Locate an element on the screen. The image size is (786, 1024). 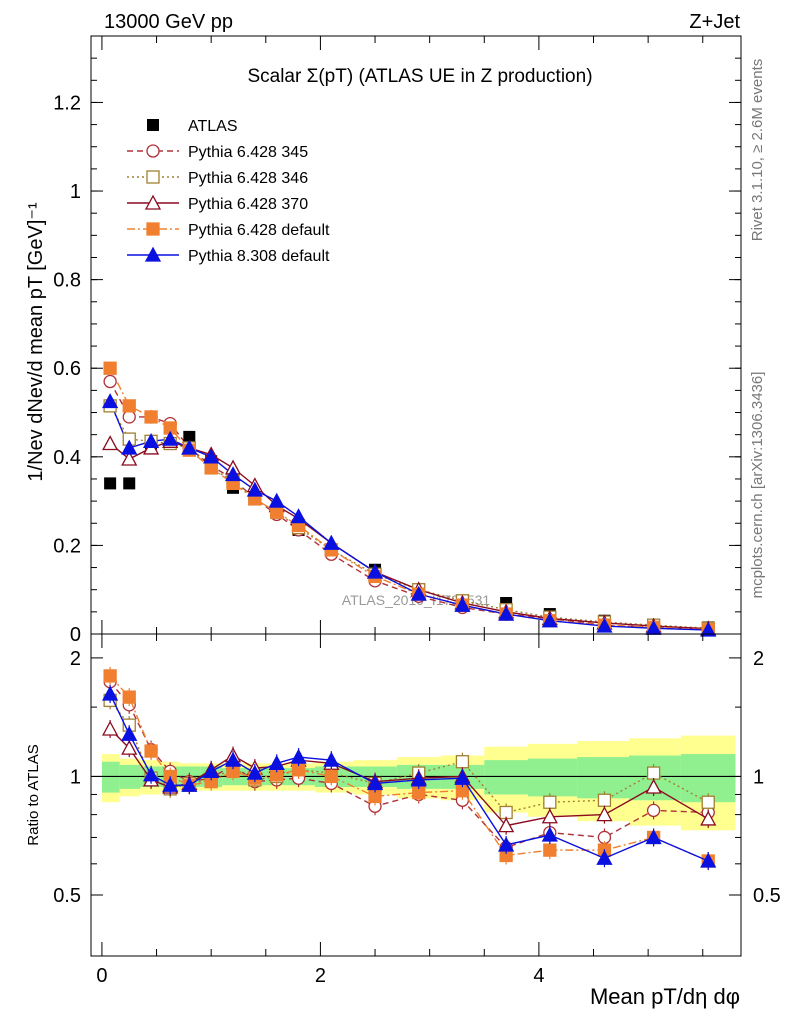
header-right: Z+Jet is located at coordinates (714, 22).